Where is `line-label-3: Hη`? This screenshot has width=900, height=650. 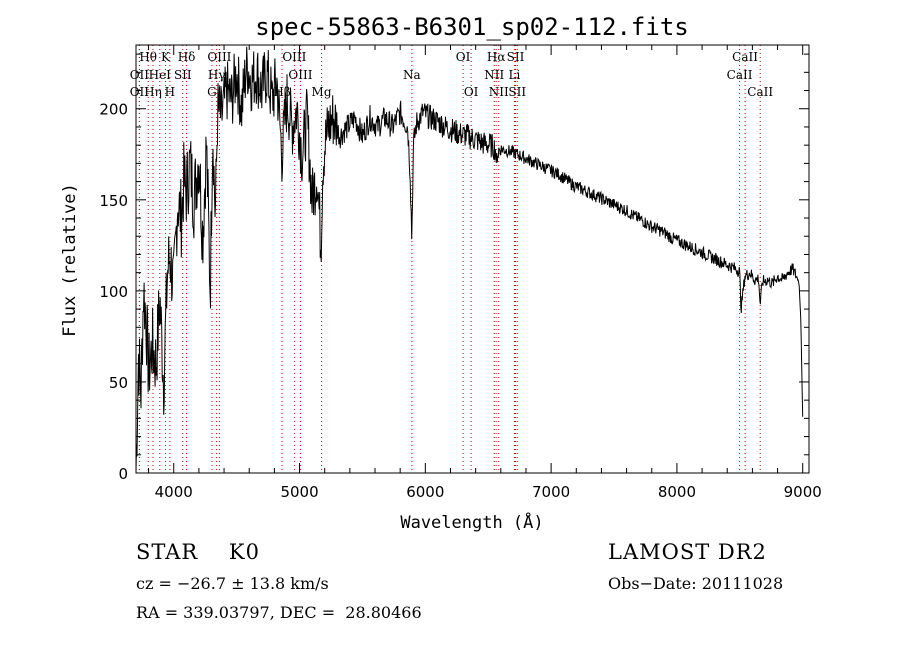
line-label-3: Hη is located at coordinates (153, 92).